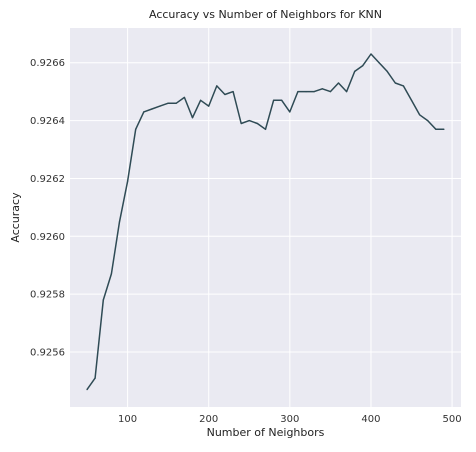  What do you see at coordinates (47, 295) in the screenshot?
I see `y-tick-label: 0.9258` at bounding box center [47, 295].